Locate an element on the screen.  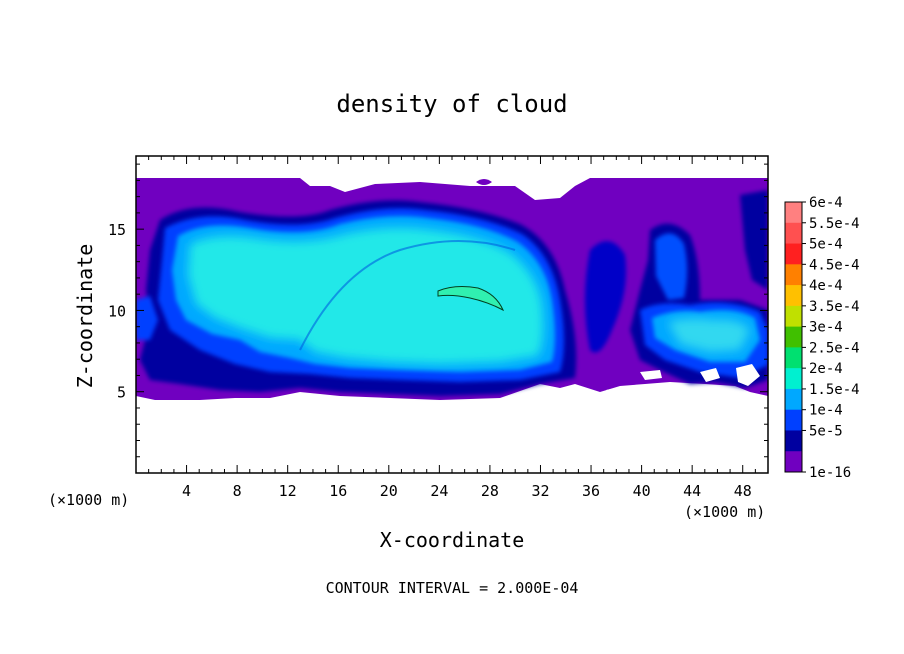
x-tick-label: 28 is located at coordinates (490, 491).